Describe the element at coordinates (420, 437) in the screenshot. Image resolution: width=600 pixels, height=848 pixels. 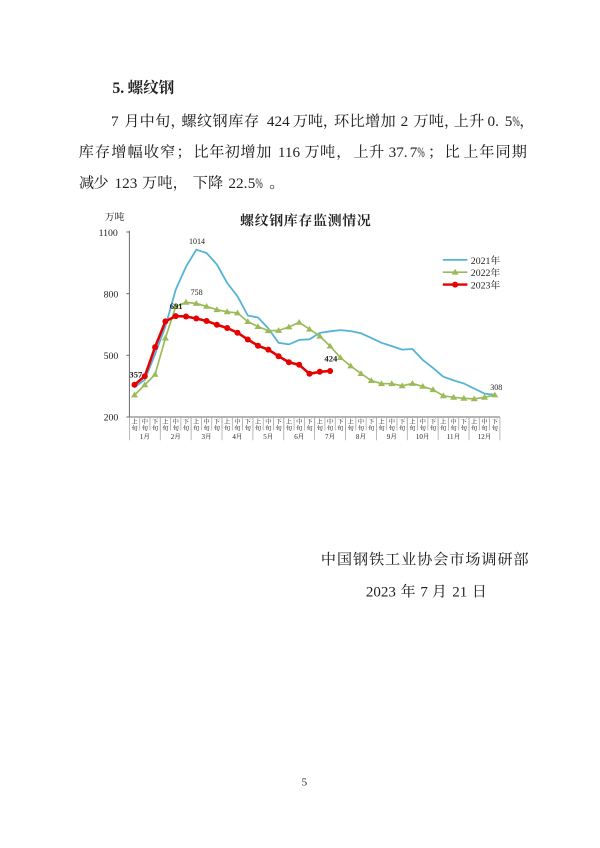
I see `svg-text: 10` at that location.